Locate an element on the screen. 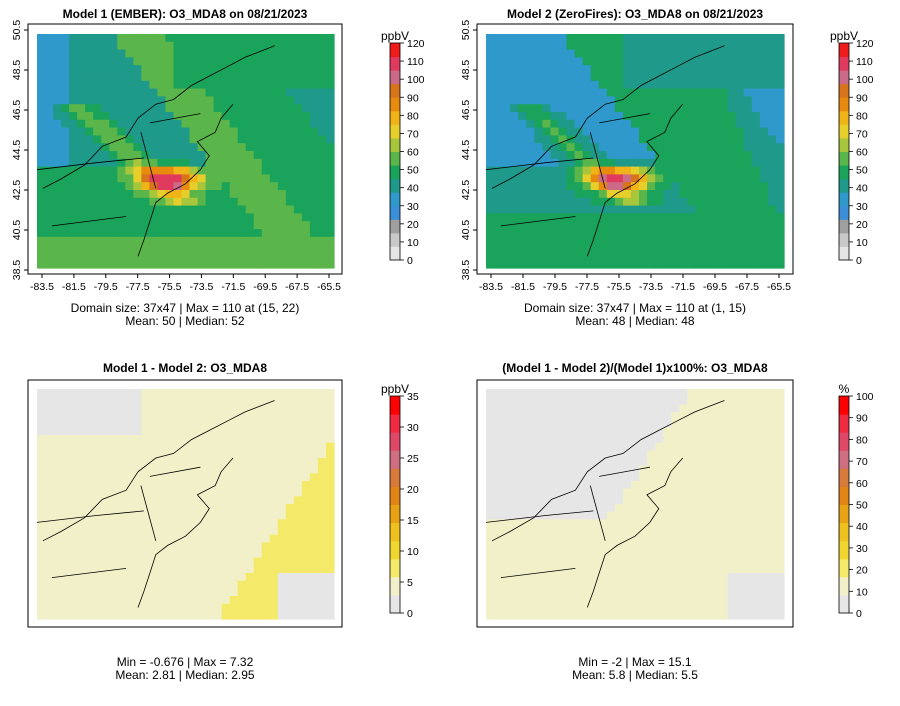 The width and height of the screenshot is (900, 706). colorbar-segment is located at coordinates (395, 441).